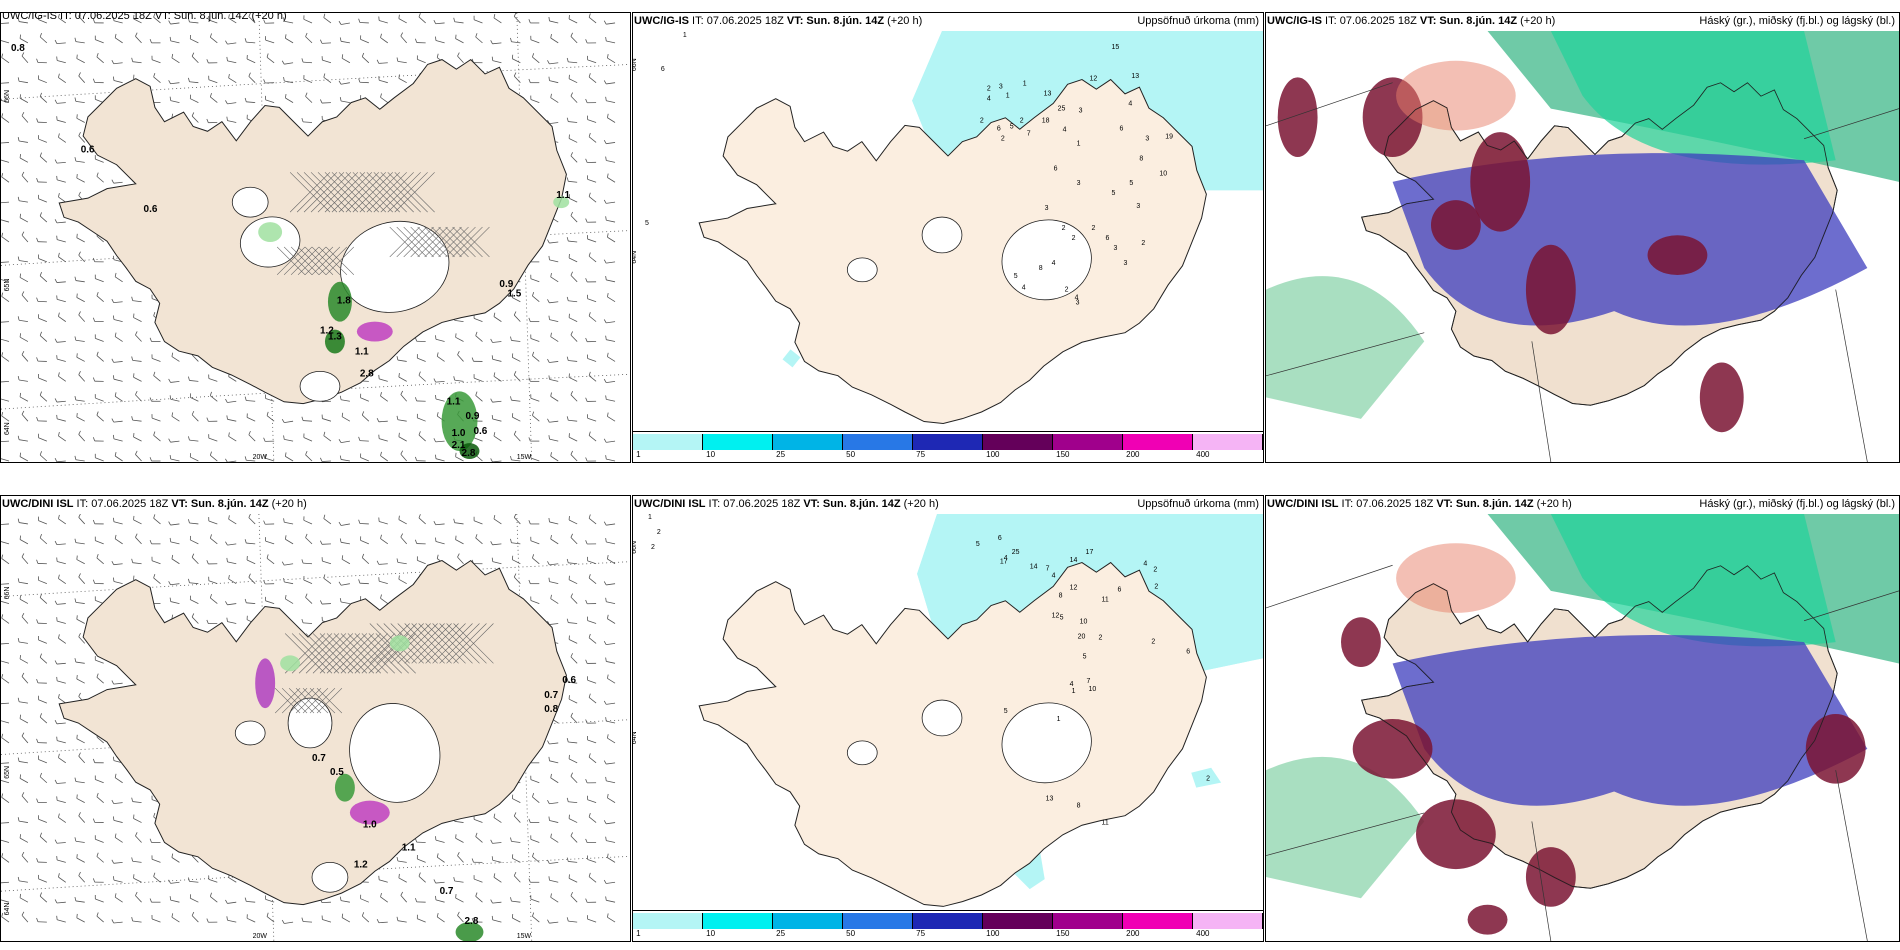 The image size is (1900, 950). I want to click on colorbar-tick-label: 150, so click(1063, 933).